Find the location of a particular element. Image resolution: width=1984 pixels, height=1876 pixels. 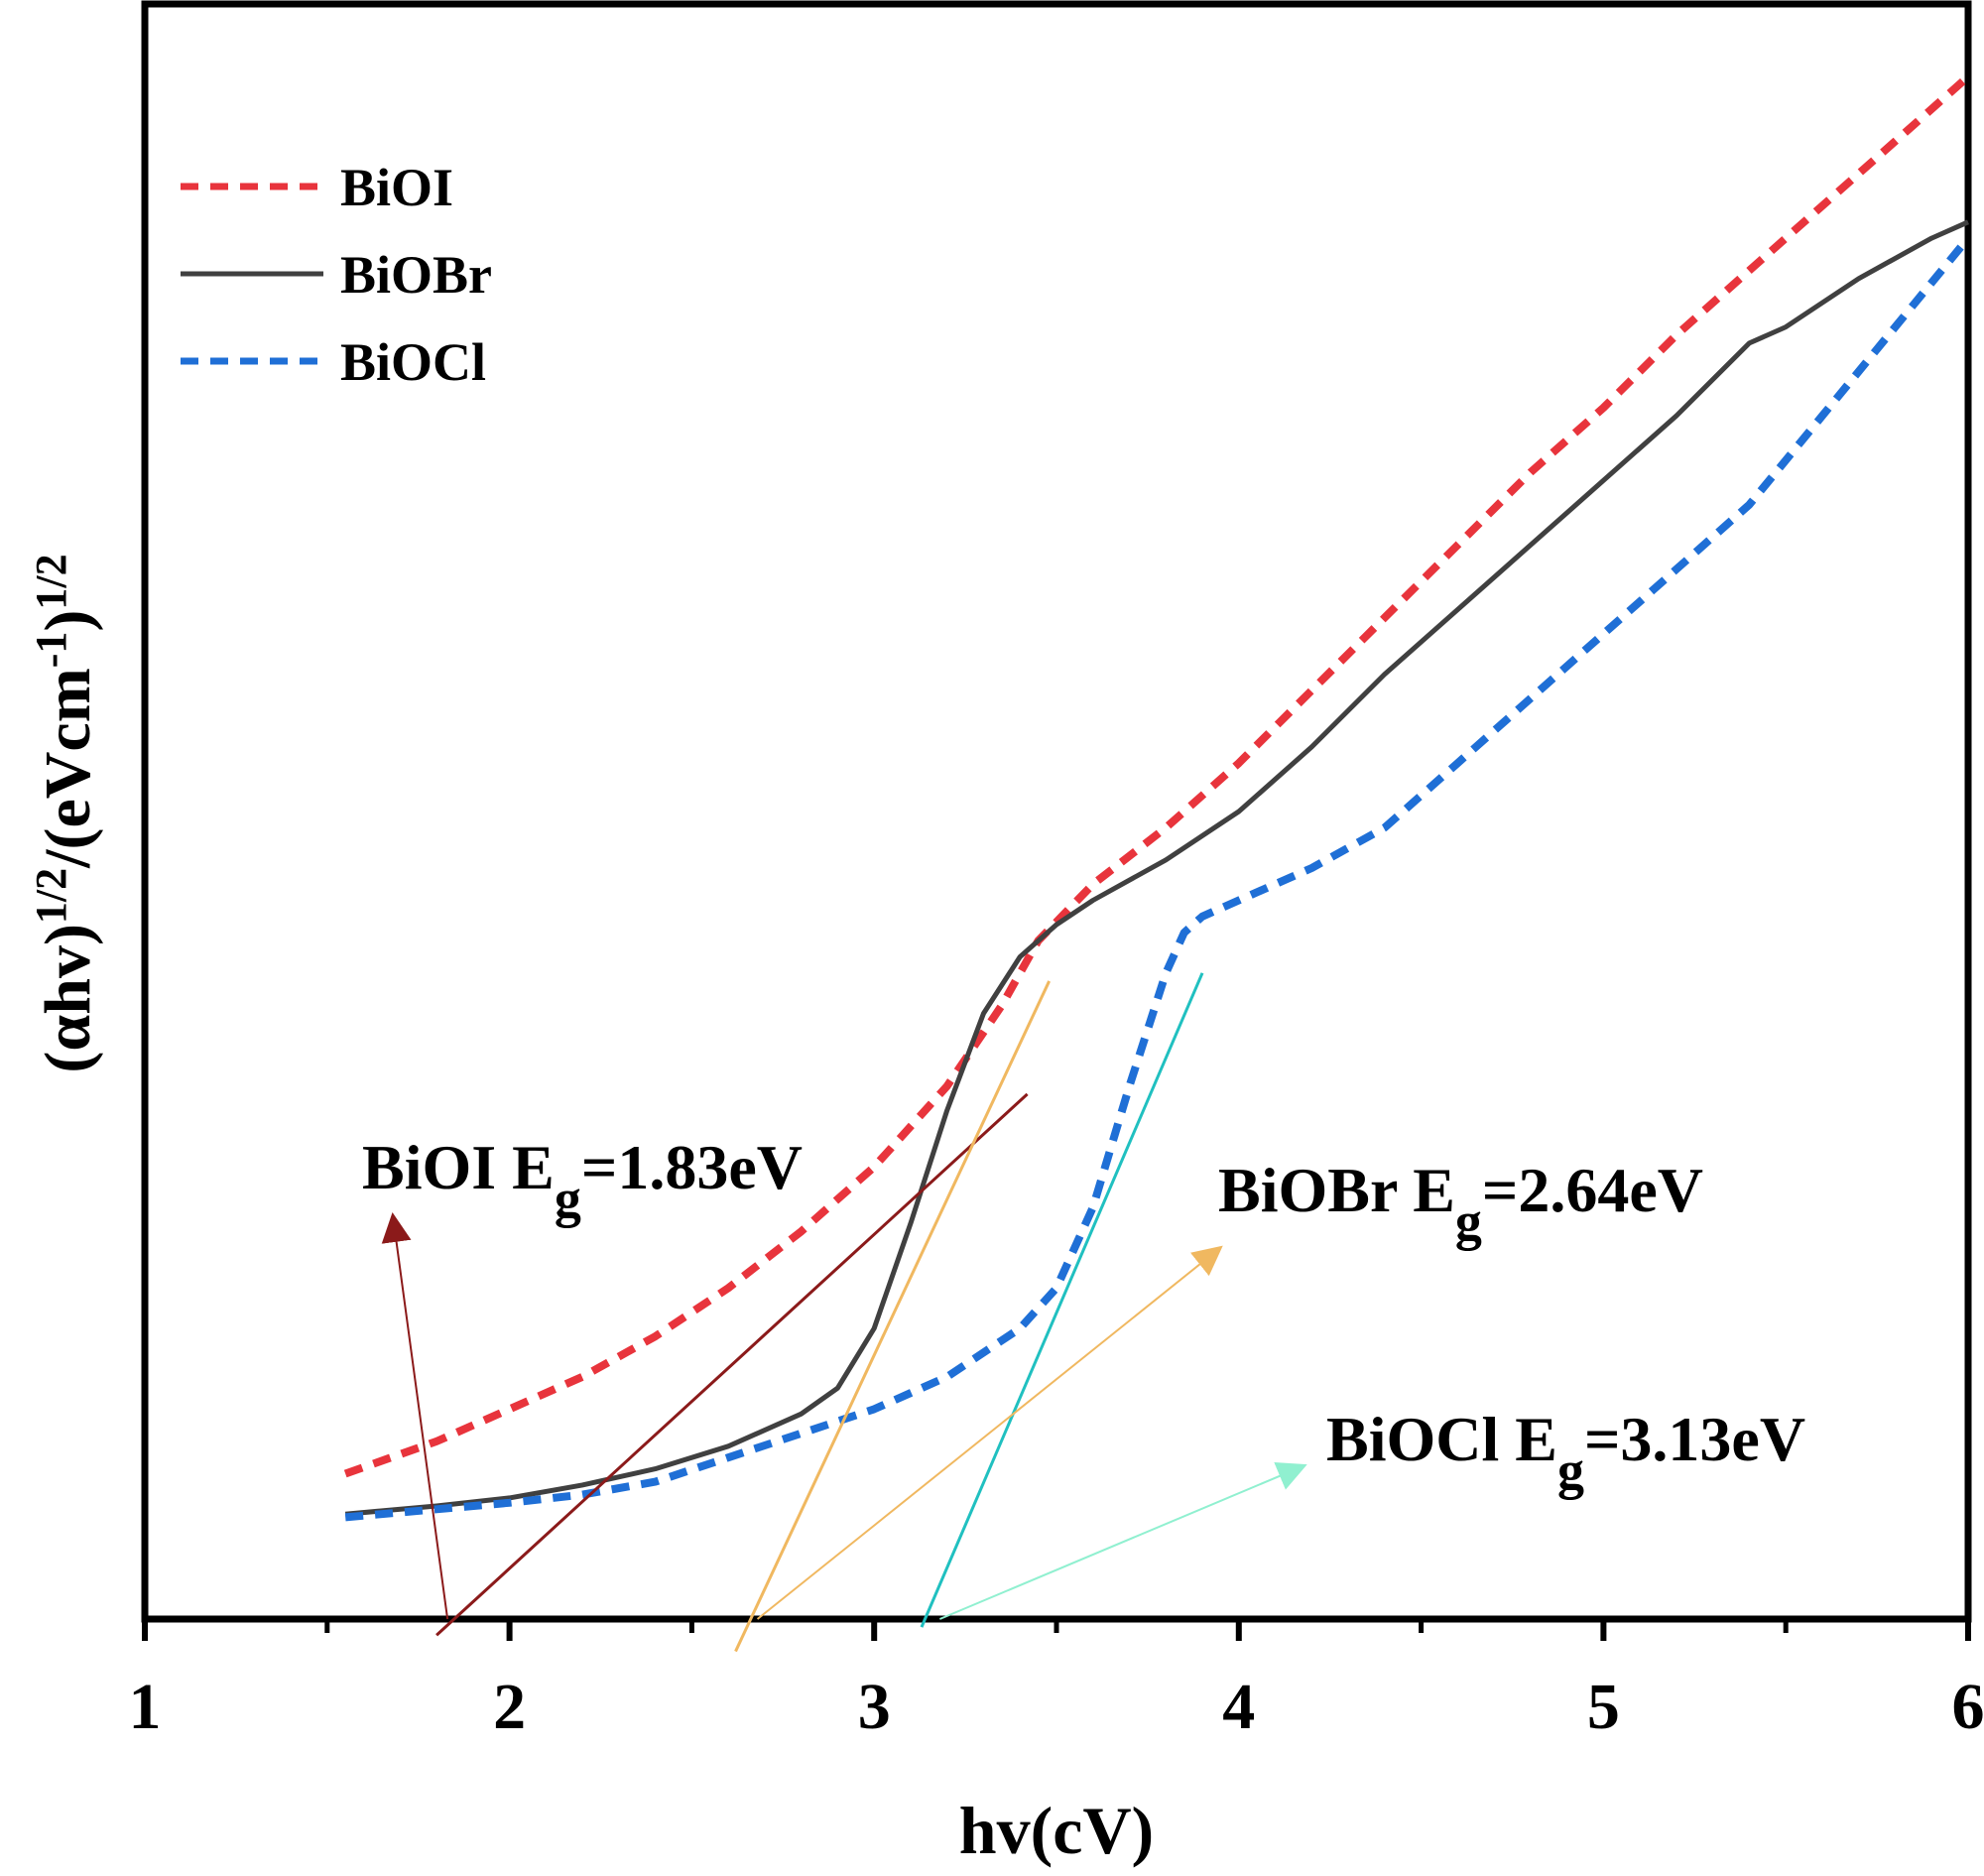

fit-line-bioi-tangent is located at coordinates (732, 1364).